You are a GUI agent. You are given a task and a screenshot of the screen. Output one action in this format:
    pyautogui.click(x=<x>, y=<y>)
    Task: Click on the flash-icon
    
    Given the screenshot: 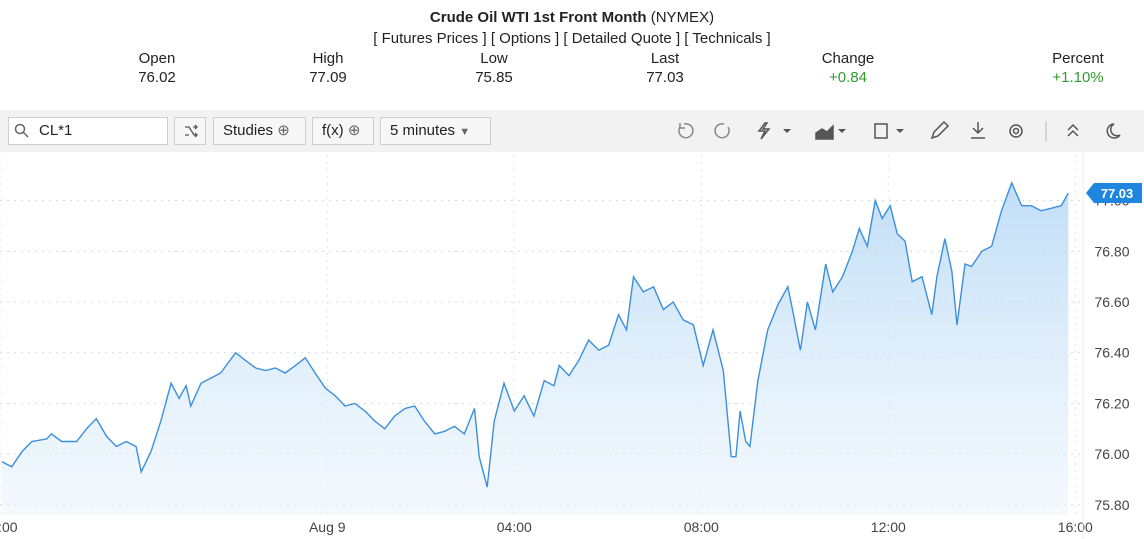 What is the action you would take?
    pyautogui.click(x=764, y=131)
    